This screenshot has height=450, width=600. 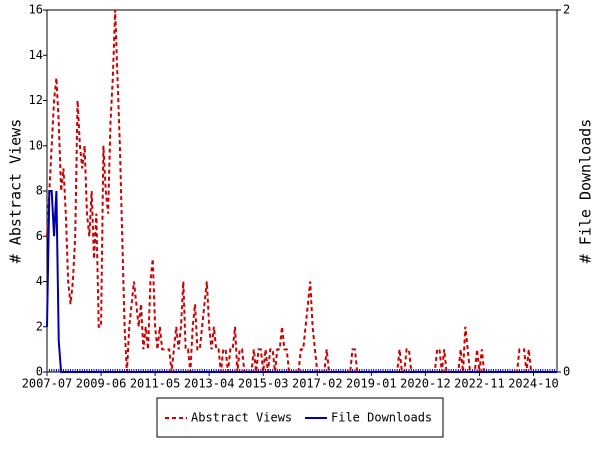 I want to click on x-tick-label: 2019-01, so click(x=371, y=384).